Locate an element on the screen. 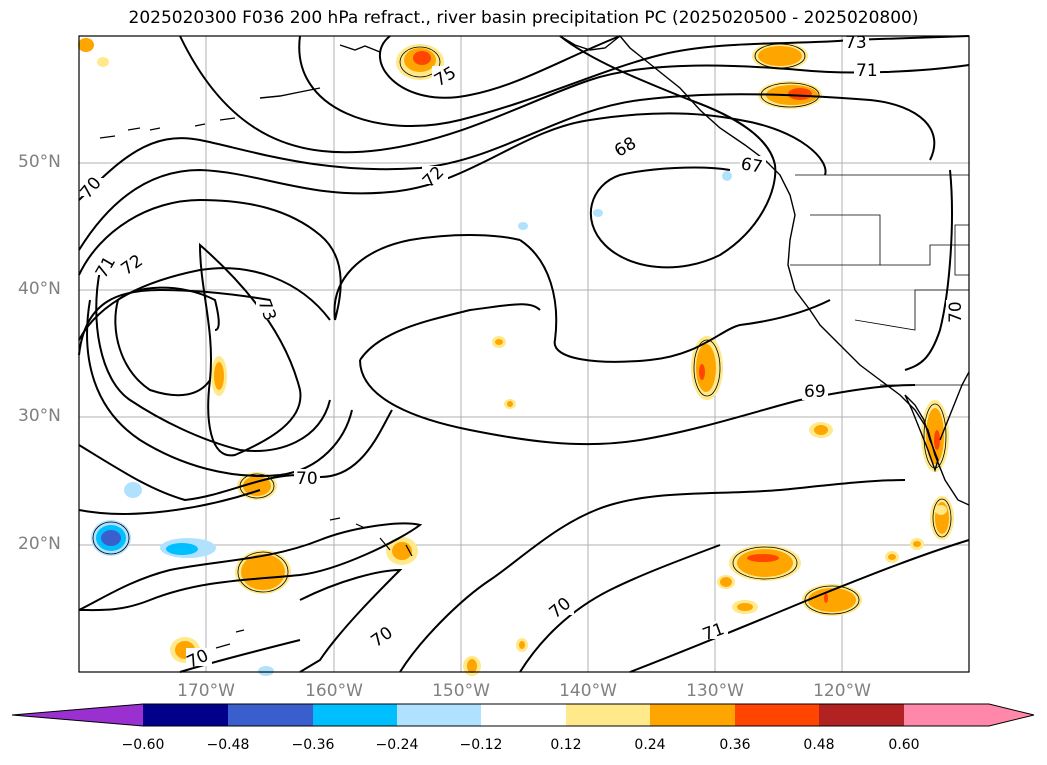 The image size is (1047, 765). colorbar-tick-048: 0.48 is located at coordinates (819, 745).